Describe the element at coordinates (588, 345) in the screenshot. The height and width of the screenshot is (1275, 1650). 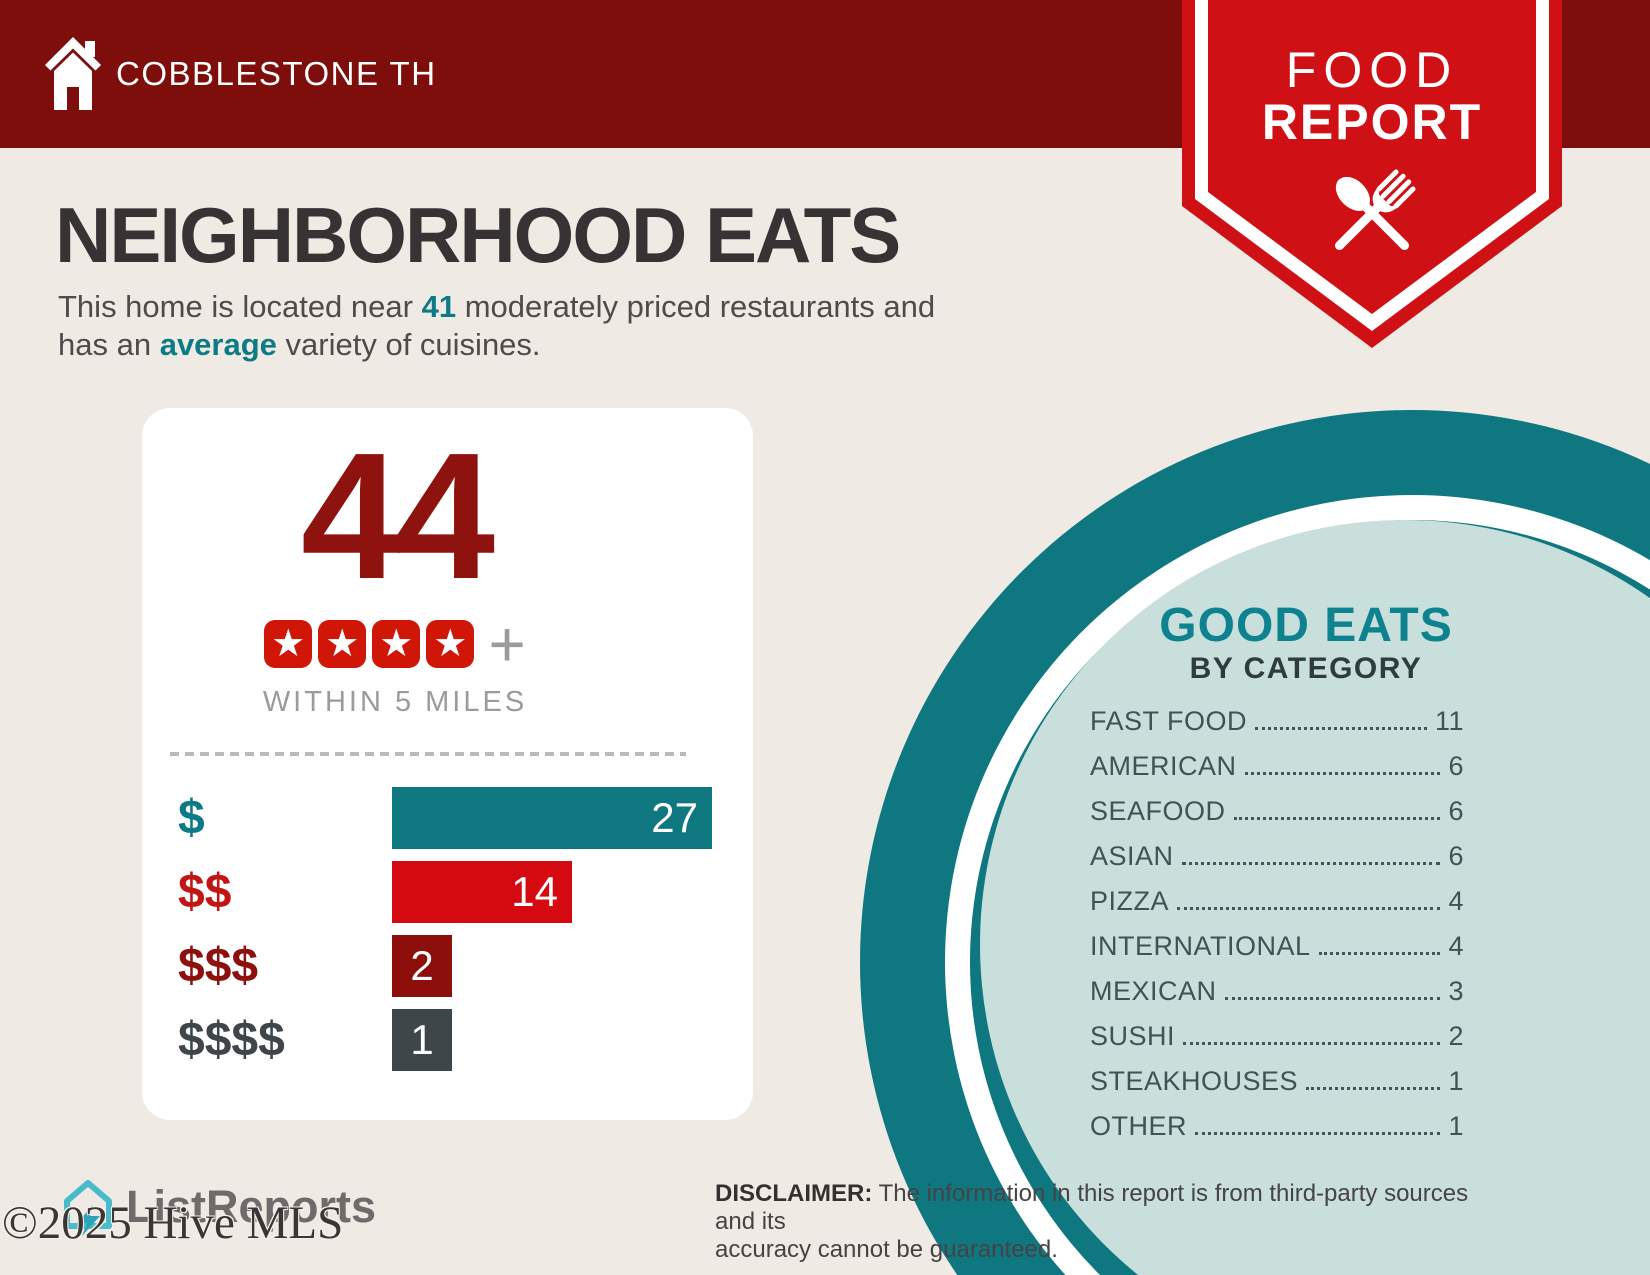
I see `subtitle-line2: has an average variety of cuisines.` at that location.